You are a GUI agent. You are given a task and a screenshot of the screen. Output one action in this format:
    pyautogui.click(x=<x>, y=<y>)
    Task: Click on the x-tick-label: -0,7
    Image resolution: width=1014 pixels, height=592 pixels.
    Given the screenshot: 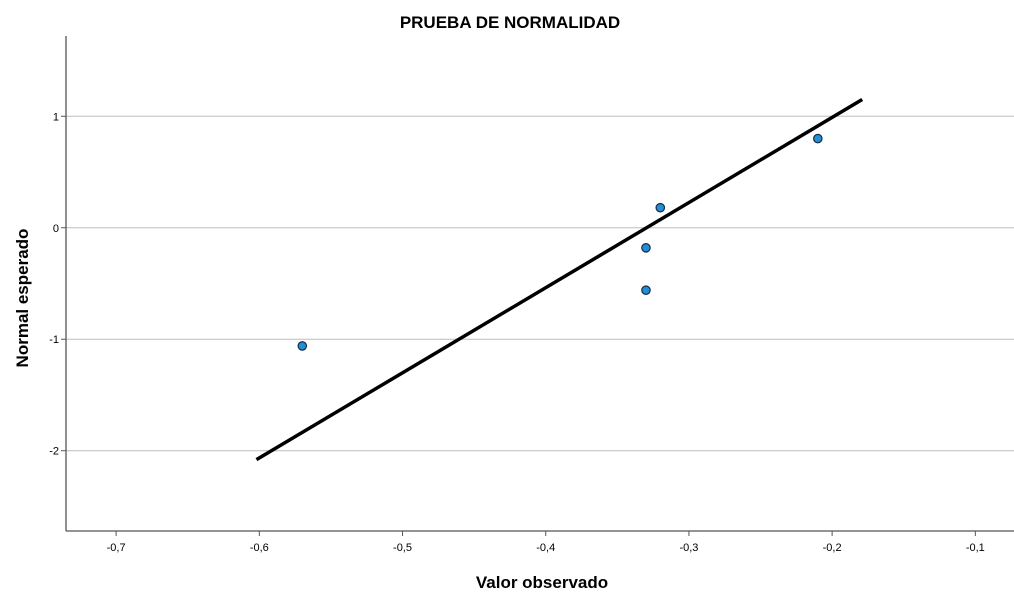 What is the action you would take?
    pyautogui.click(x=116, y=548)
    